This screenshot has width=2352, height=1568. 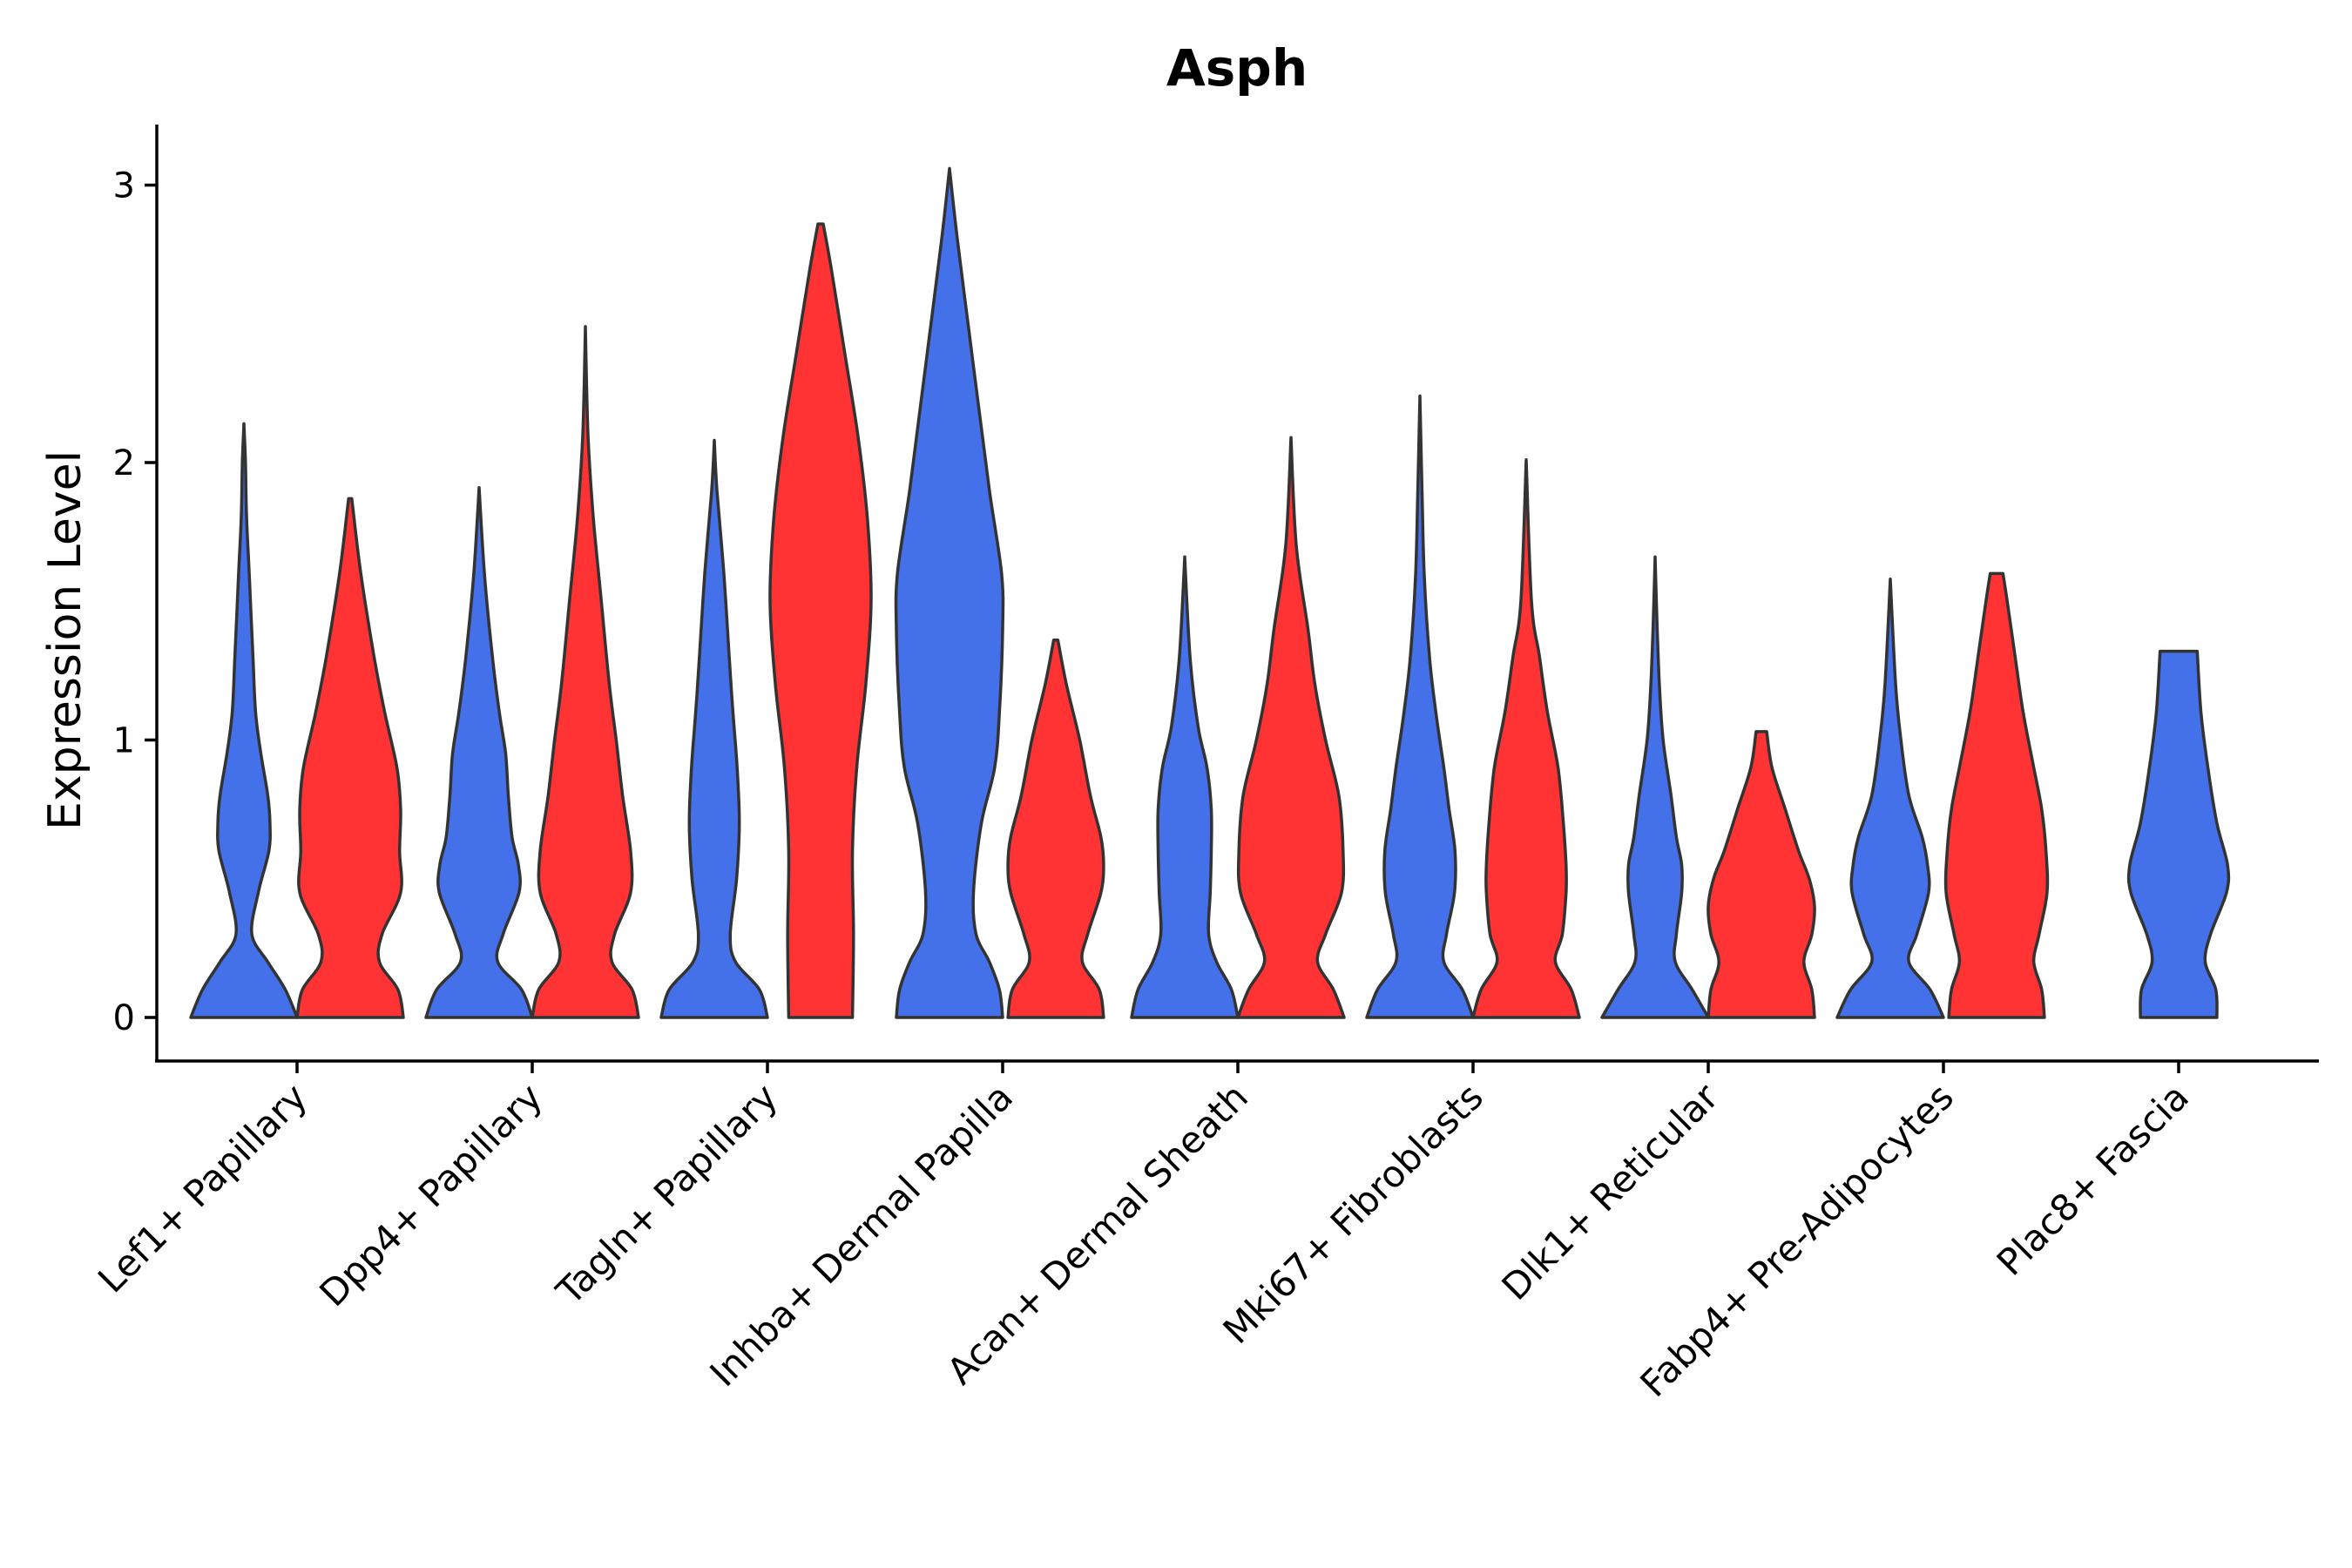 What do you see at coordinates (667, 1194) in the screenshot?
I see `x-category-label: Tagln+ Papillary` at bounding box center [667, 1194].